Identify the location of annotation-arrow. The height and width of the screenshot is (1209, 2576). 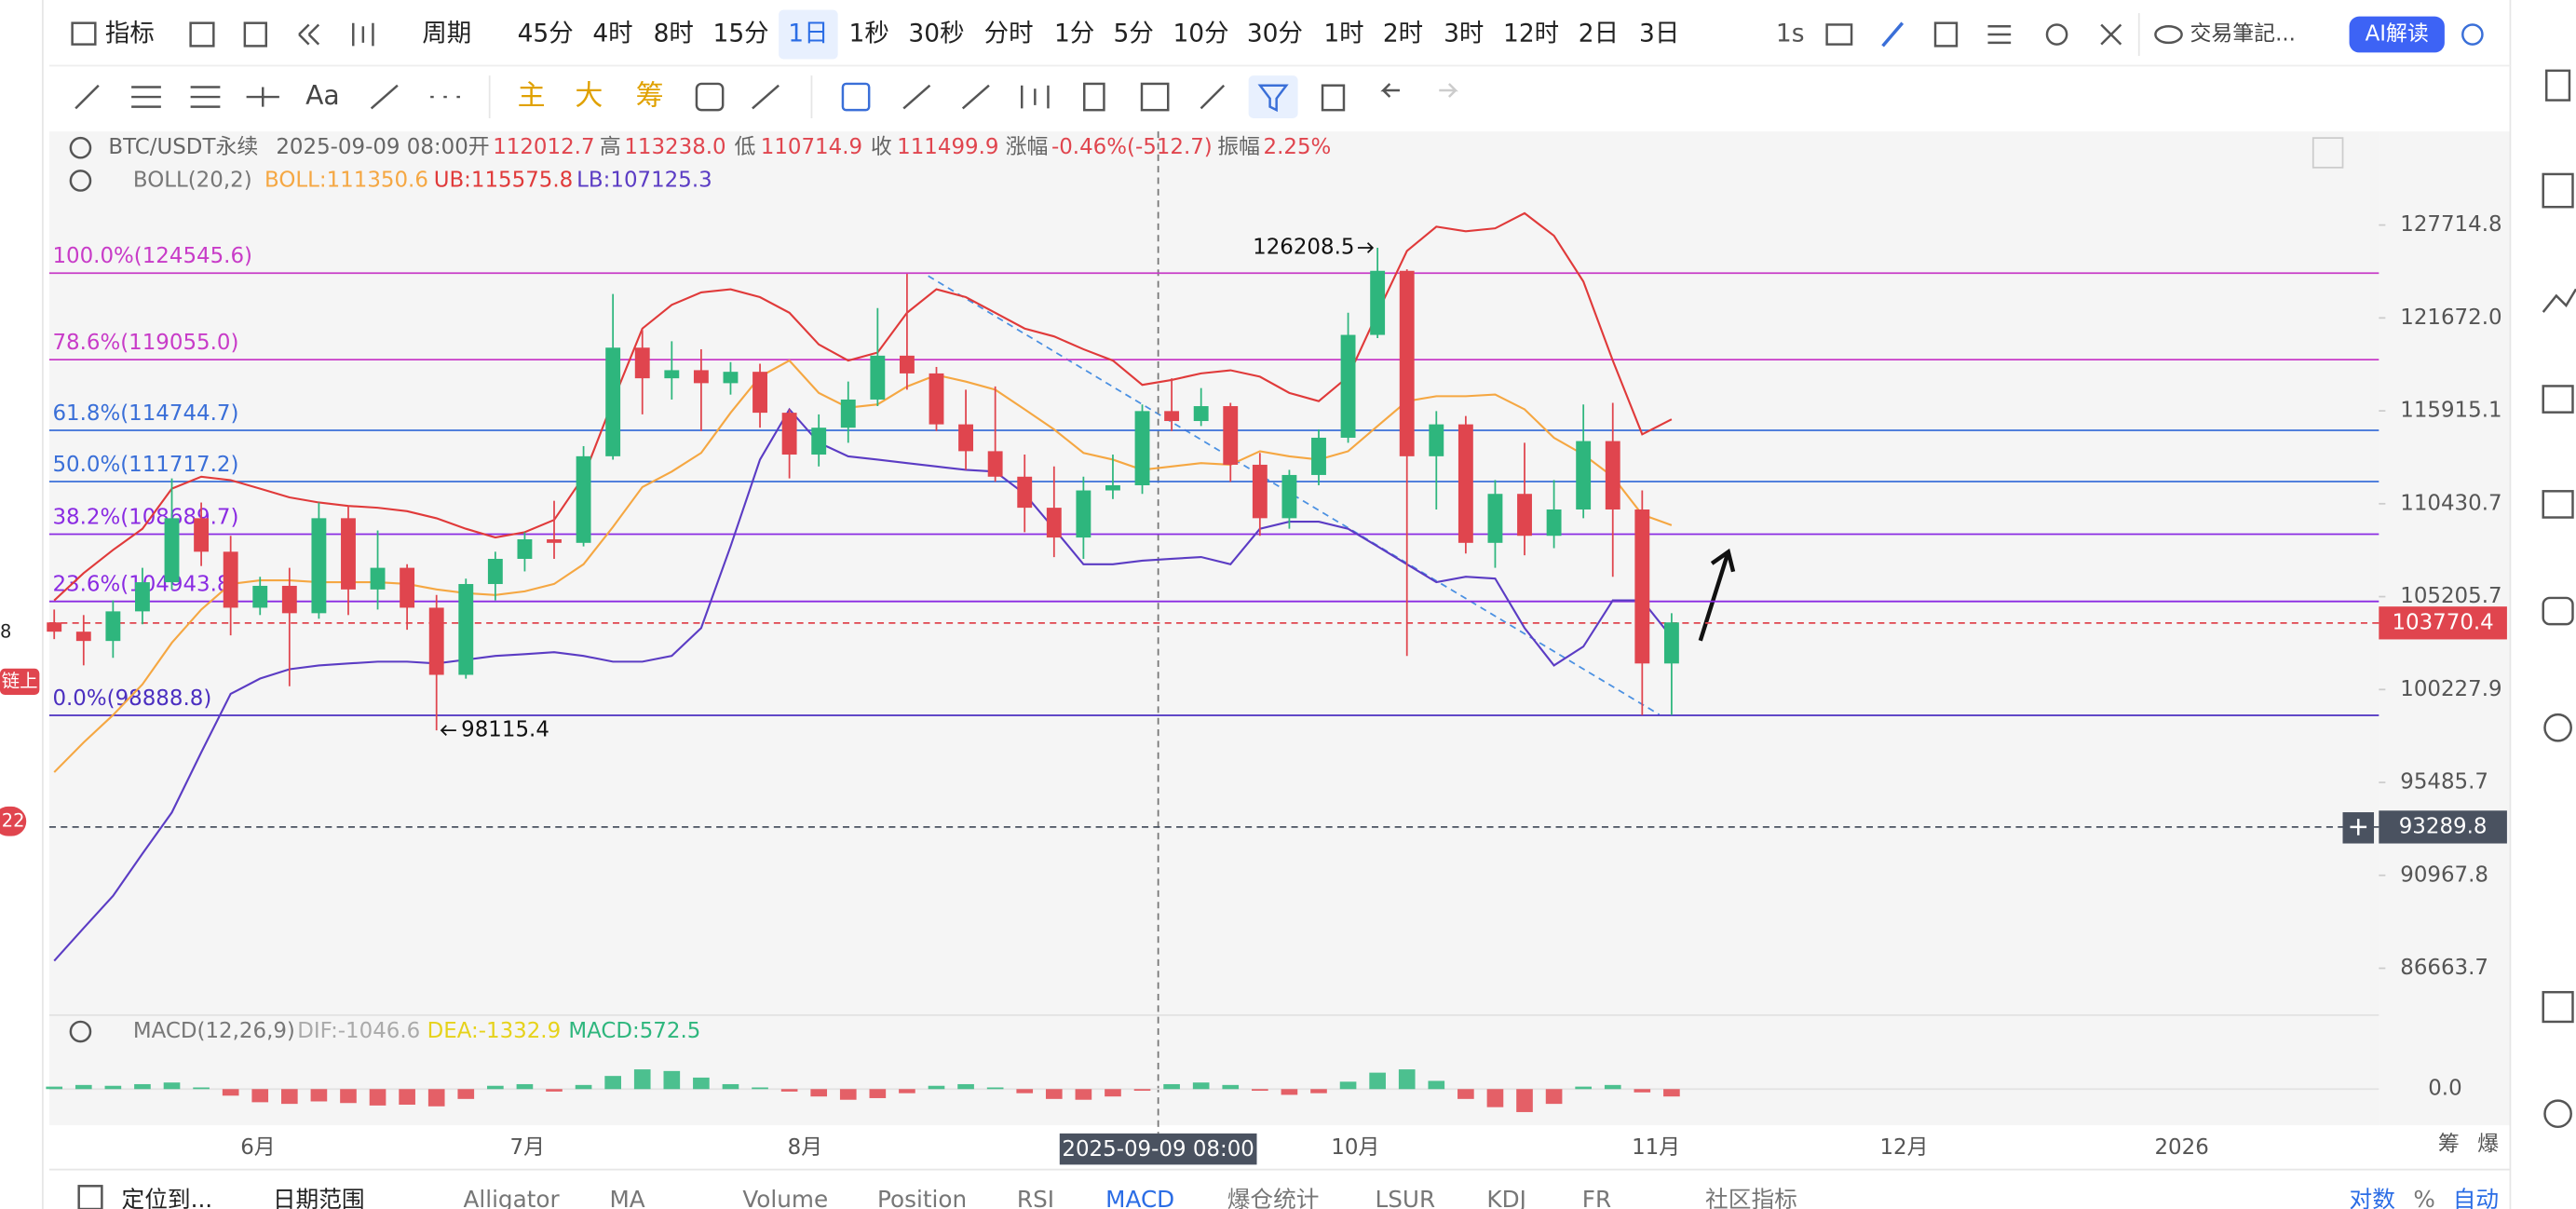
(1717, 595).